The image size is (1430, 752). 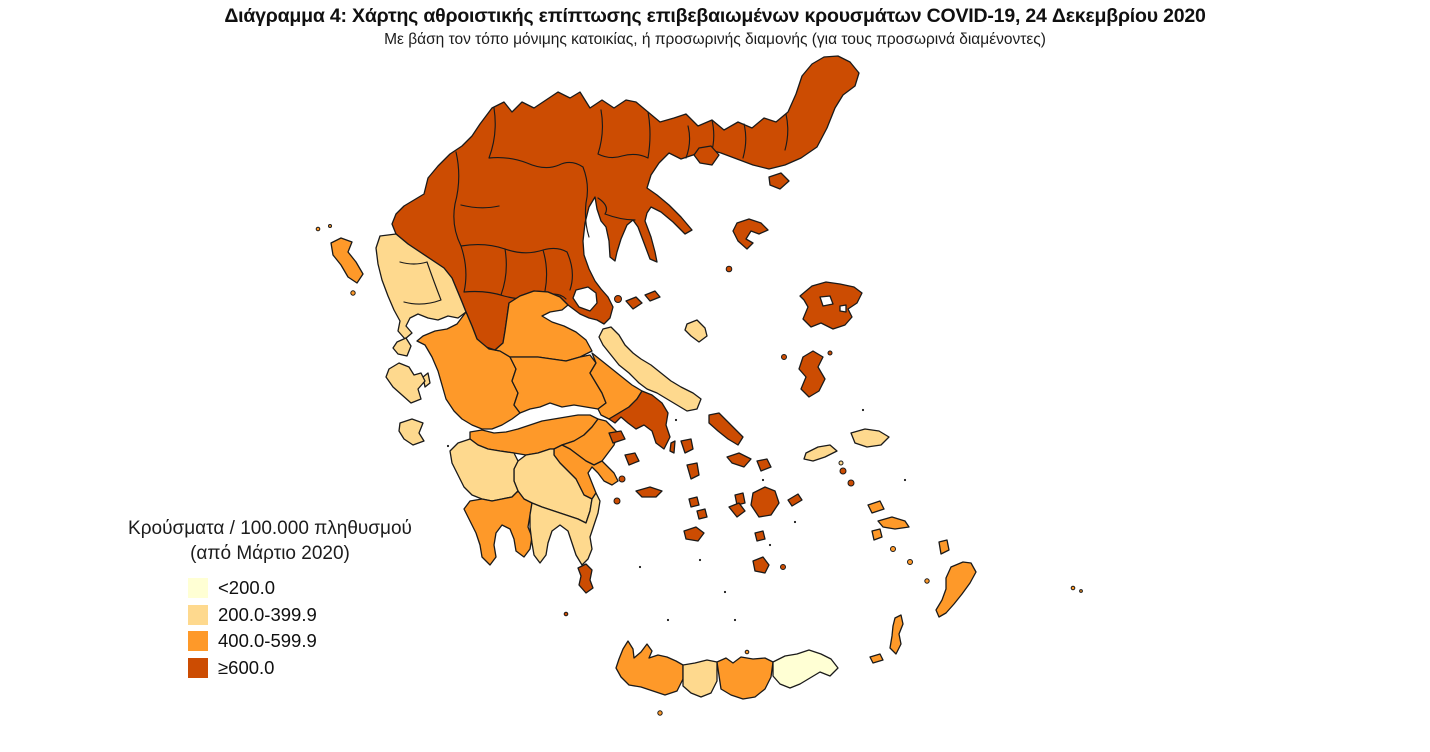 What do you see at coordinates (876, 658) in the screenshot?
I see `region-kasos` at bounding box center [876, 658].